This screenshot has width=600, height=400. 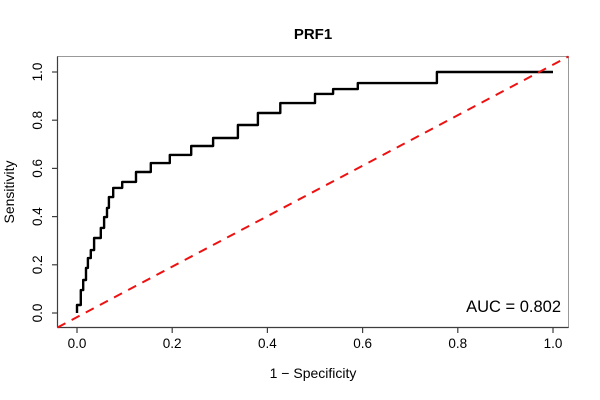 What do you see at coordinates (37, 313) in the screenshot?
I see `y-tick-label: 0.0` at bounding box center [37, 313].